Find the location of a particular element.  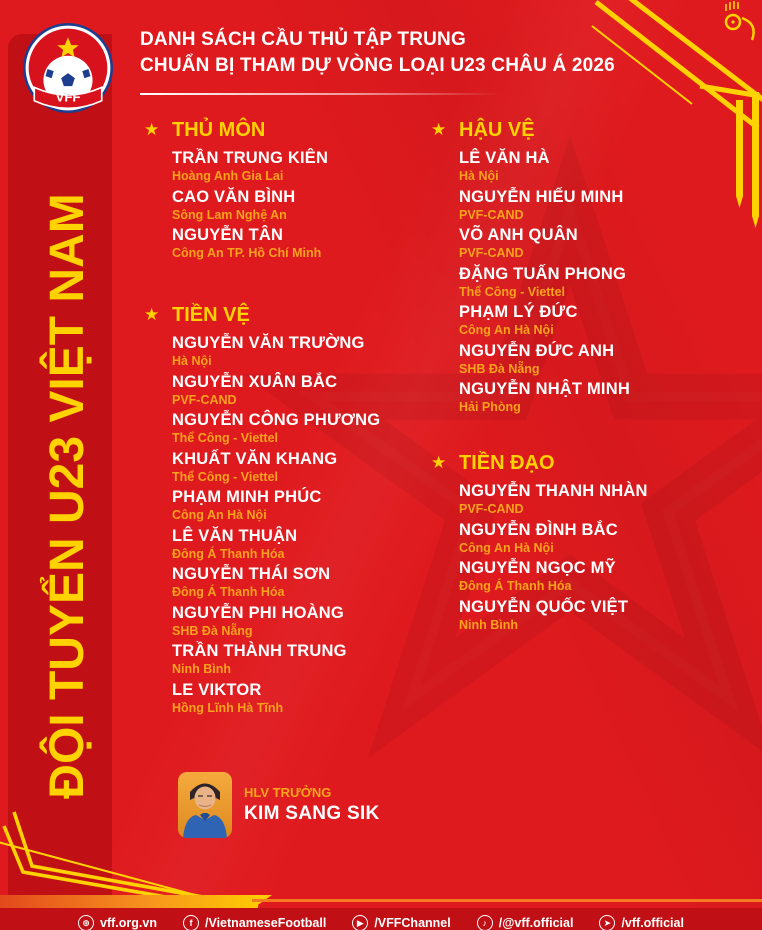

social-link-vietnamesefootball: f/VietnameseFootball is located at coordinates (254, 922).